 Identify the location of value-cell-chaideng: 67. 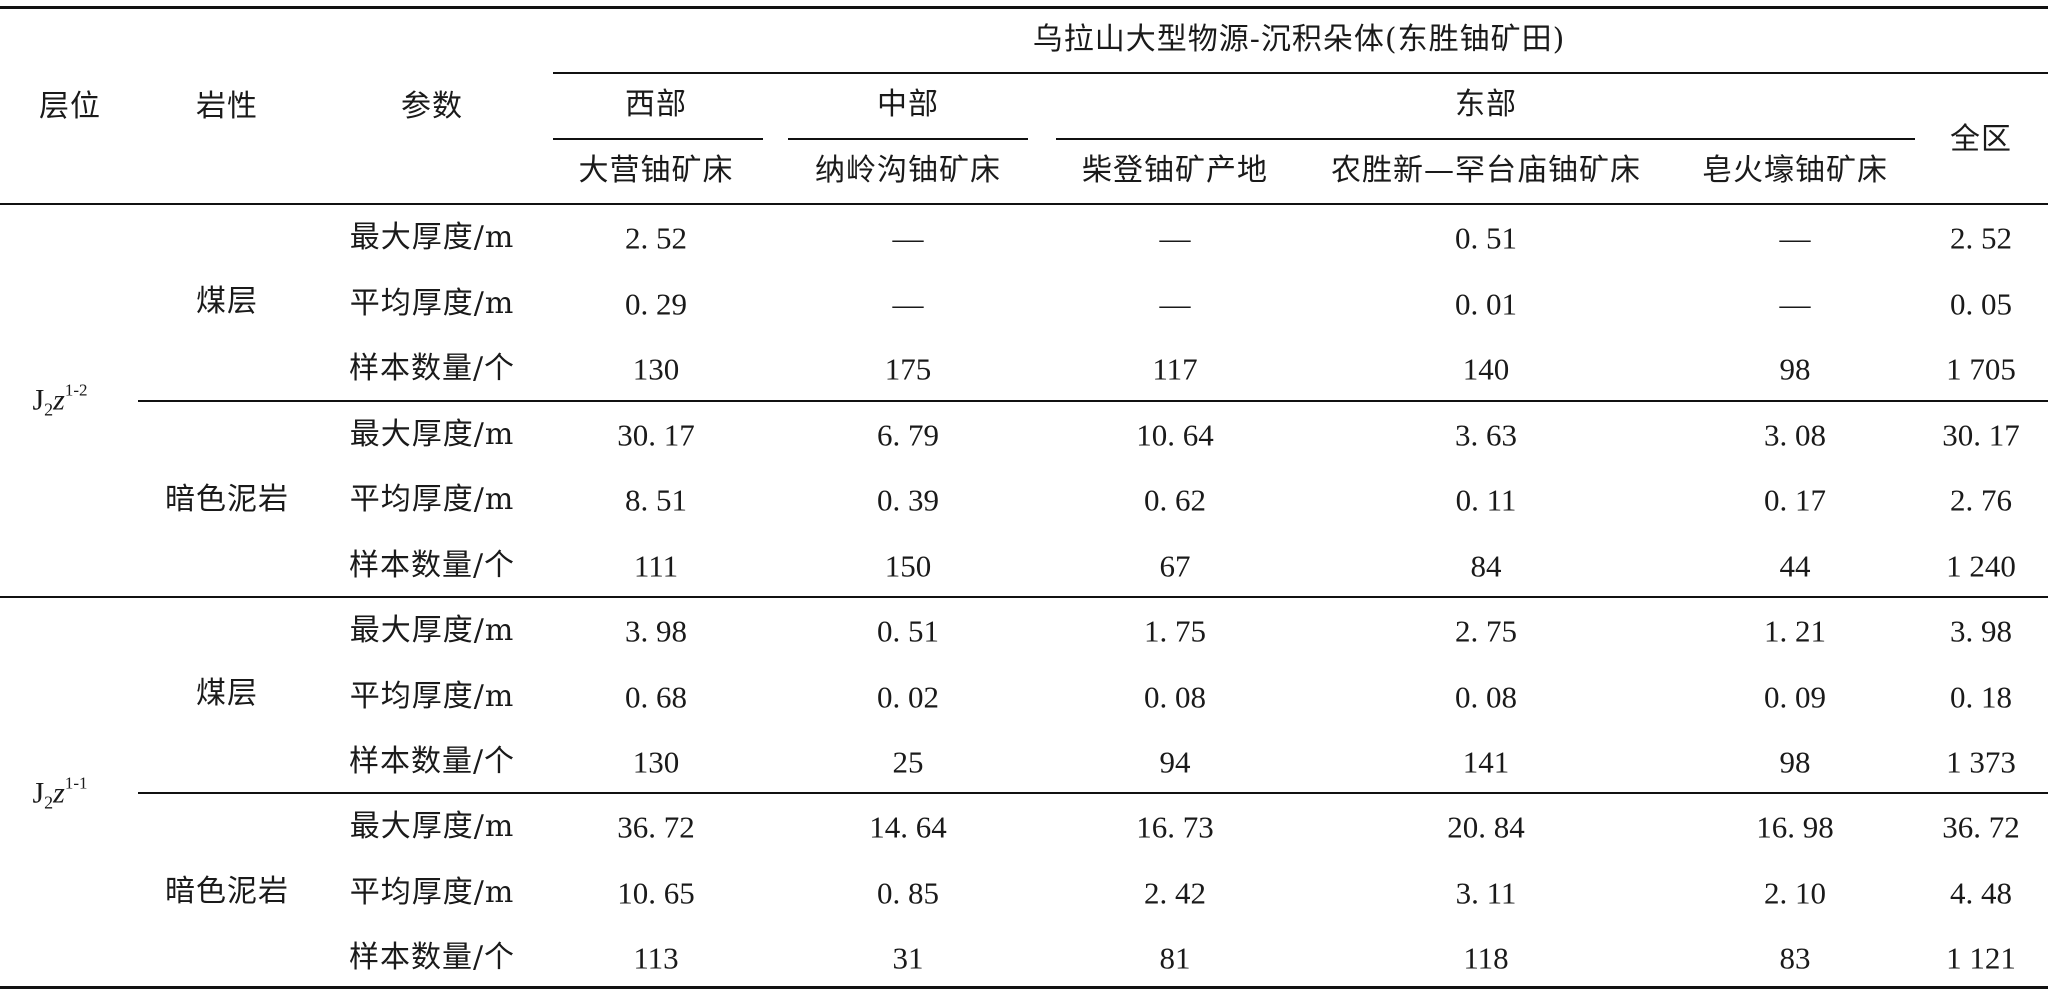
(1175, 566).